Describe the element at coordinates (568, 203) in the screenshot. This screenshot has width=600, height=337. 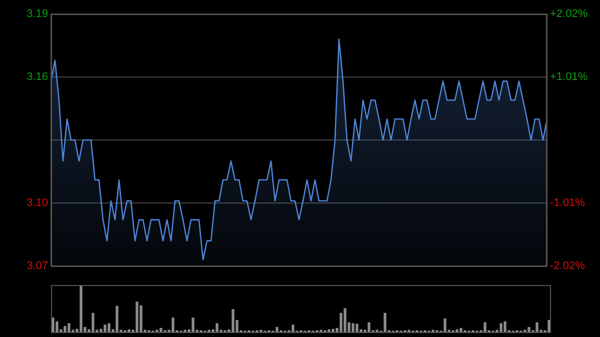
I see `y2-tick-label: -1.01%` at that location.